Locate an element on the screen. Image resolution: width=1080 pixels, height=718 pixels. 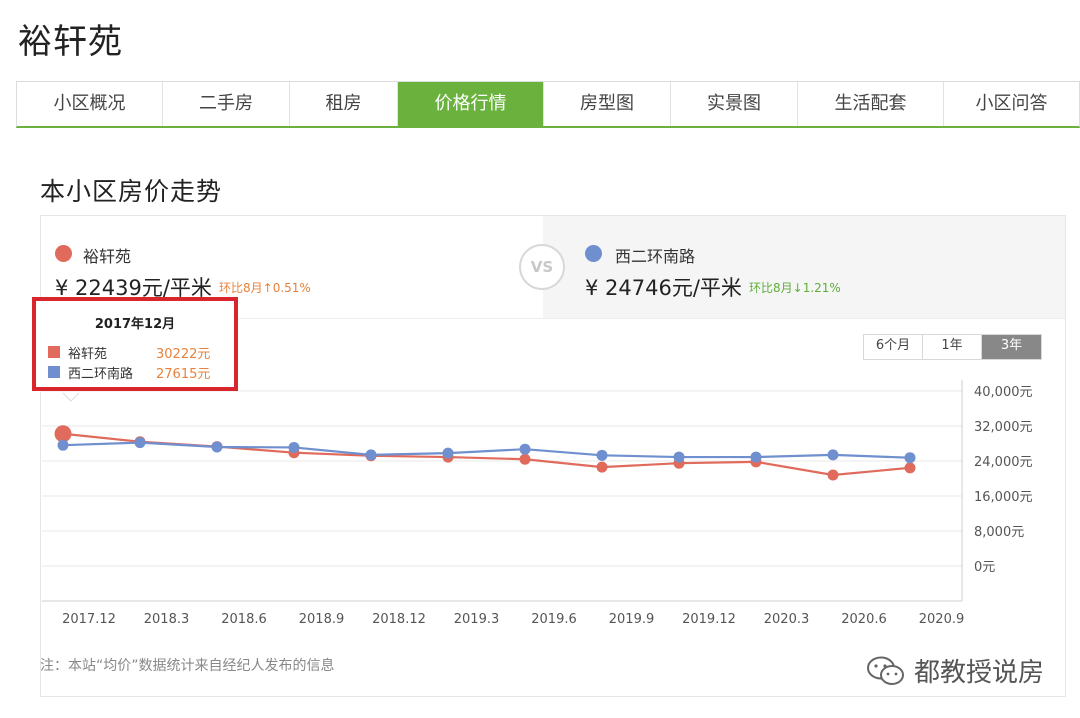
tooltip-pointer is located at coordinates (71, 397).